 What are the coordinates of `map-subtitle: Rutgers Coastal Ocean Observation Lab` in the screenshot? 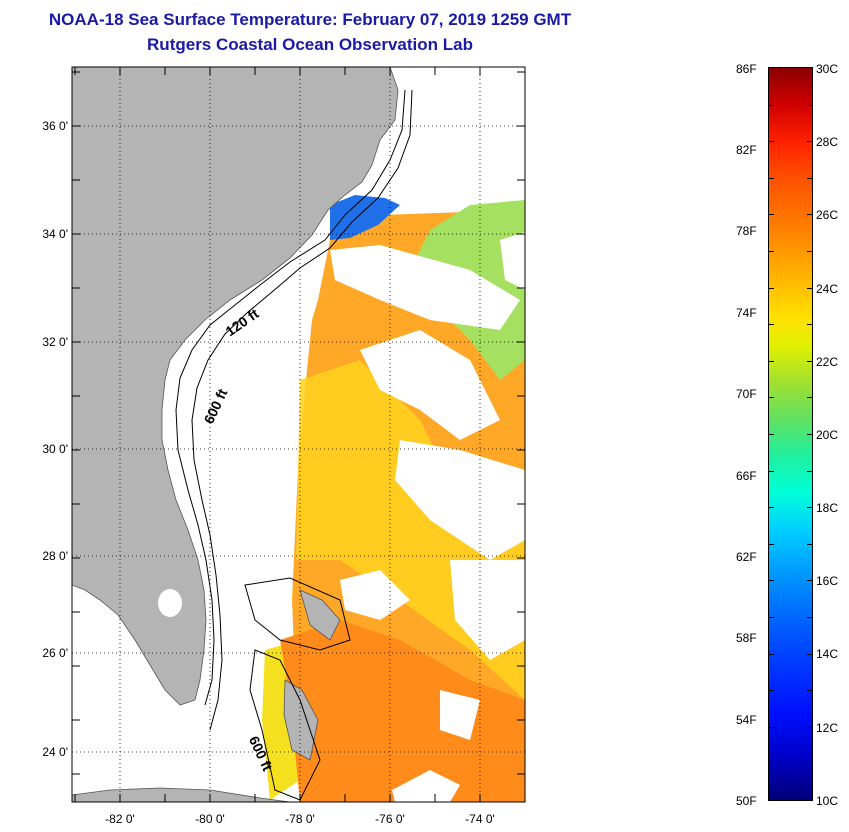 It's located at (310, 44).